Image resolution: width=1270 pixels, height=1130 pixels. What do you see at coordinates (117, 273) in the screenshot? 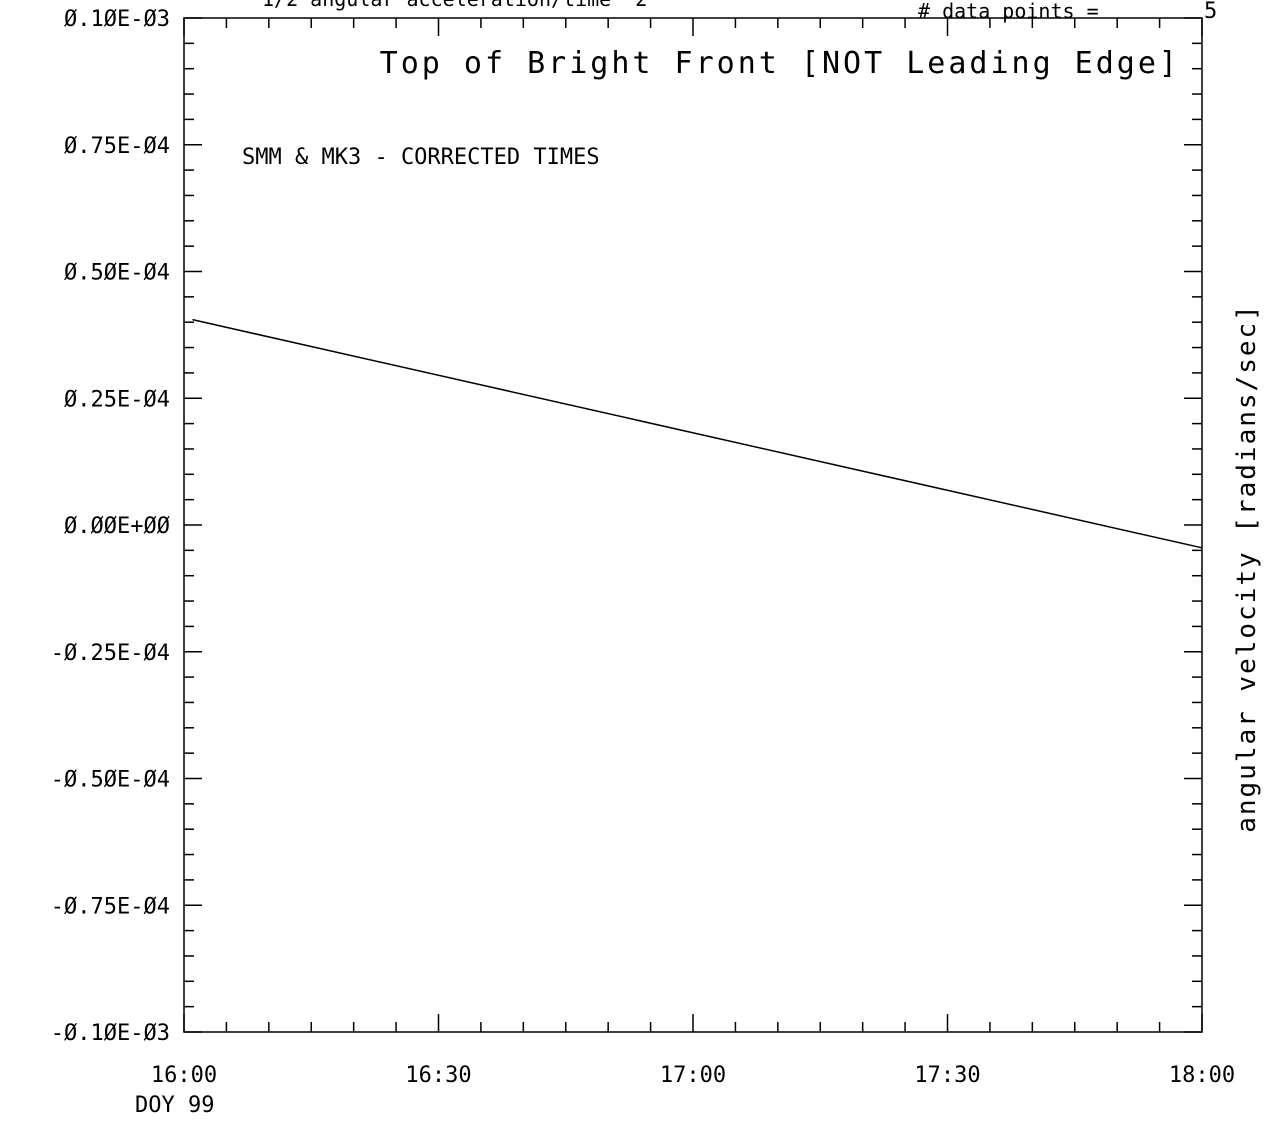
I see `y-tick-label: Ø.5ØE-Ø4` at bounding box center [117, 273].